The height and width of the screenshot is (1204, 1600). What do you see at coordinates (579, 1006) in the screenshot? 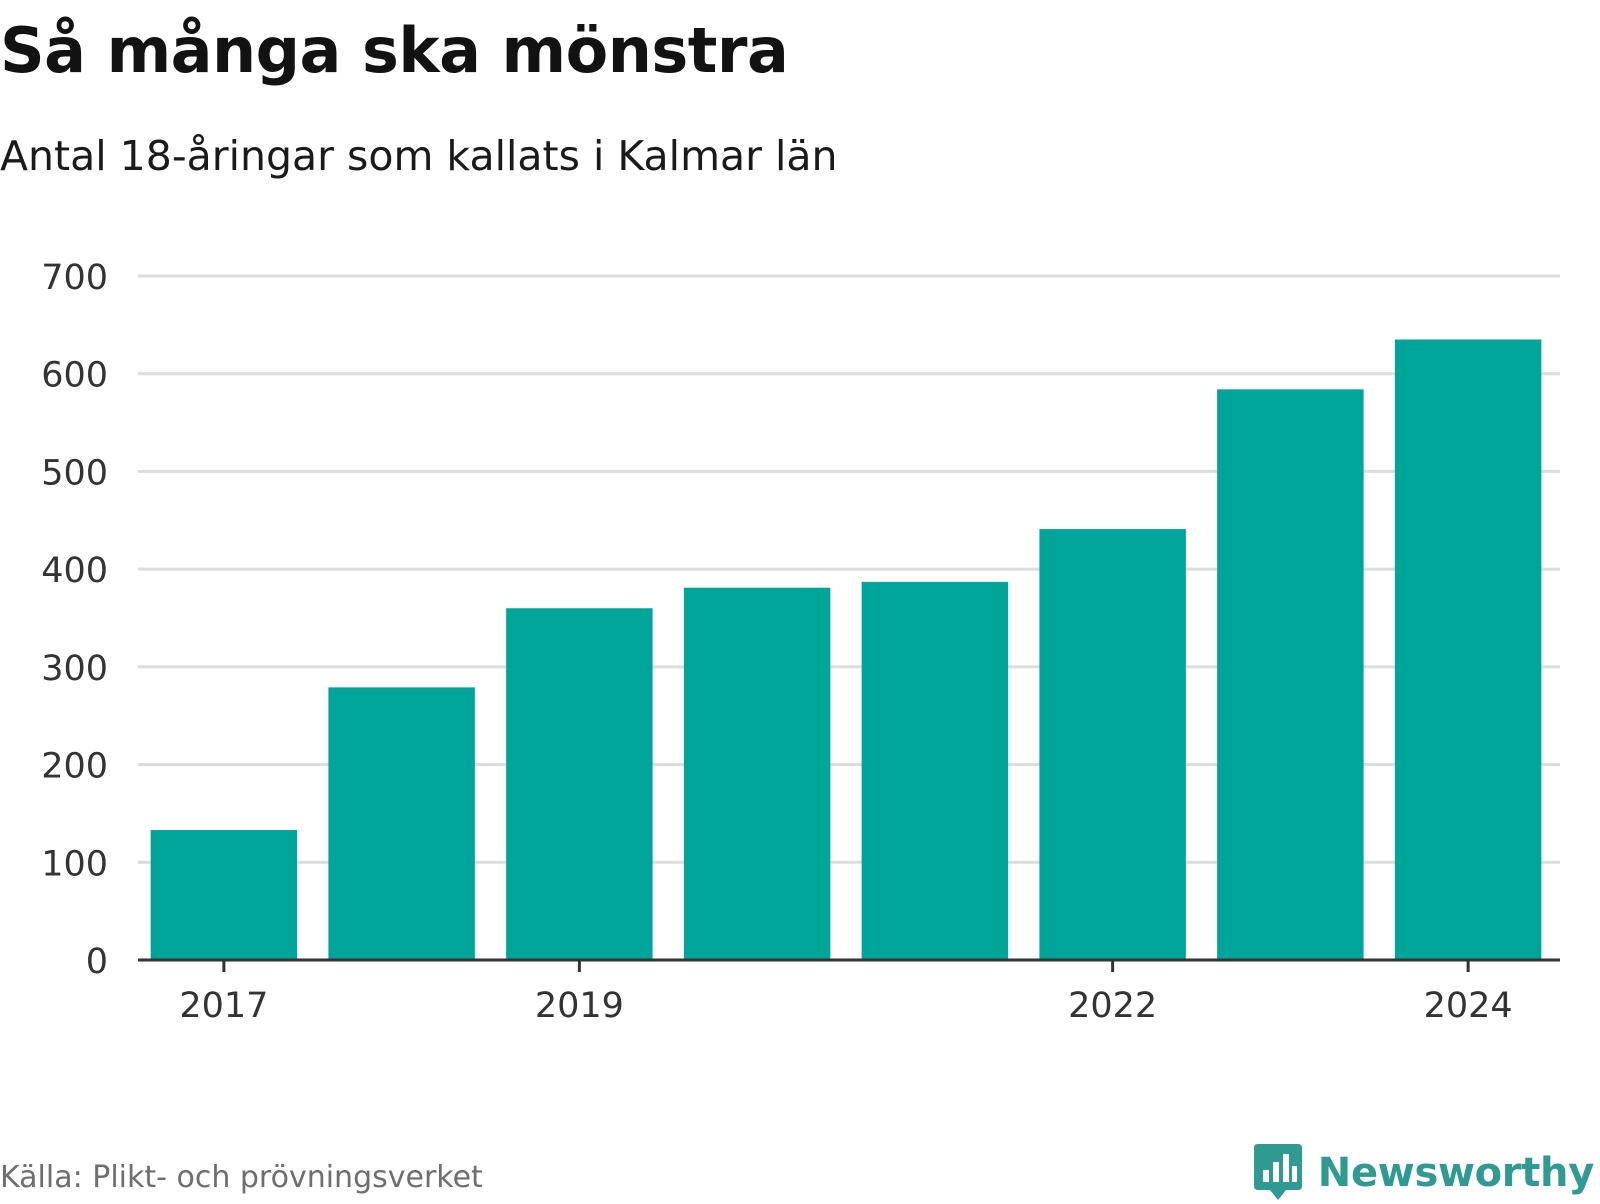
I see `x-tick-label-2019: 2019` at bounding box center [579, 1006].